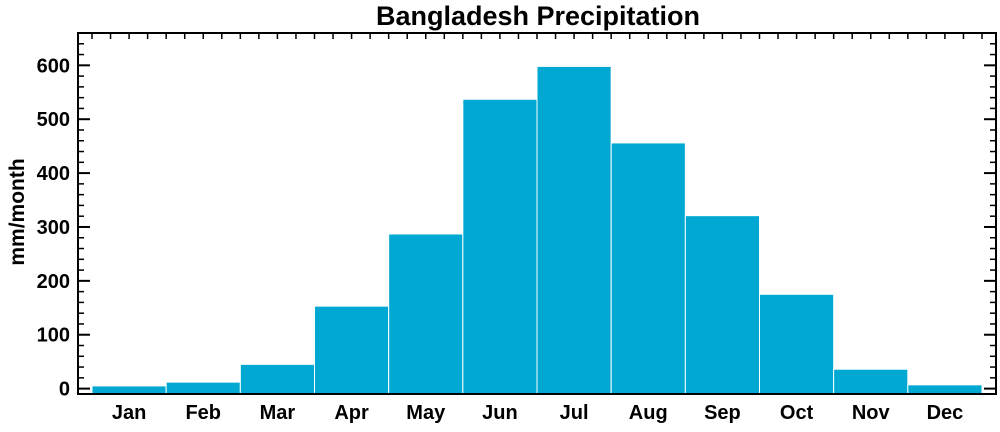 Image resolution: width=1000 pixels, height=432 pixels. What do you see at coordinates (203, 413) in the screenshot?
I see `x-tick-label: Feb` at bounding box center [203, 413].